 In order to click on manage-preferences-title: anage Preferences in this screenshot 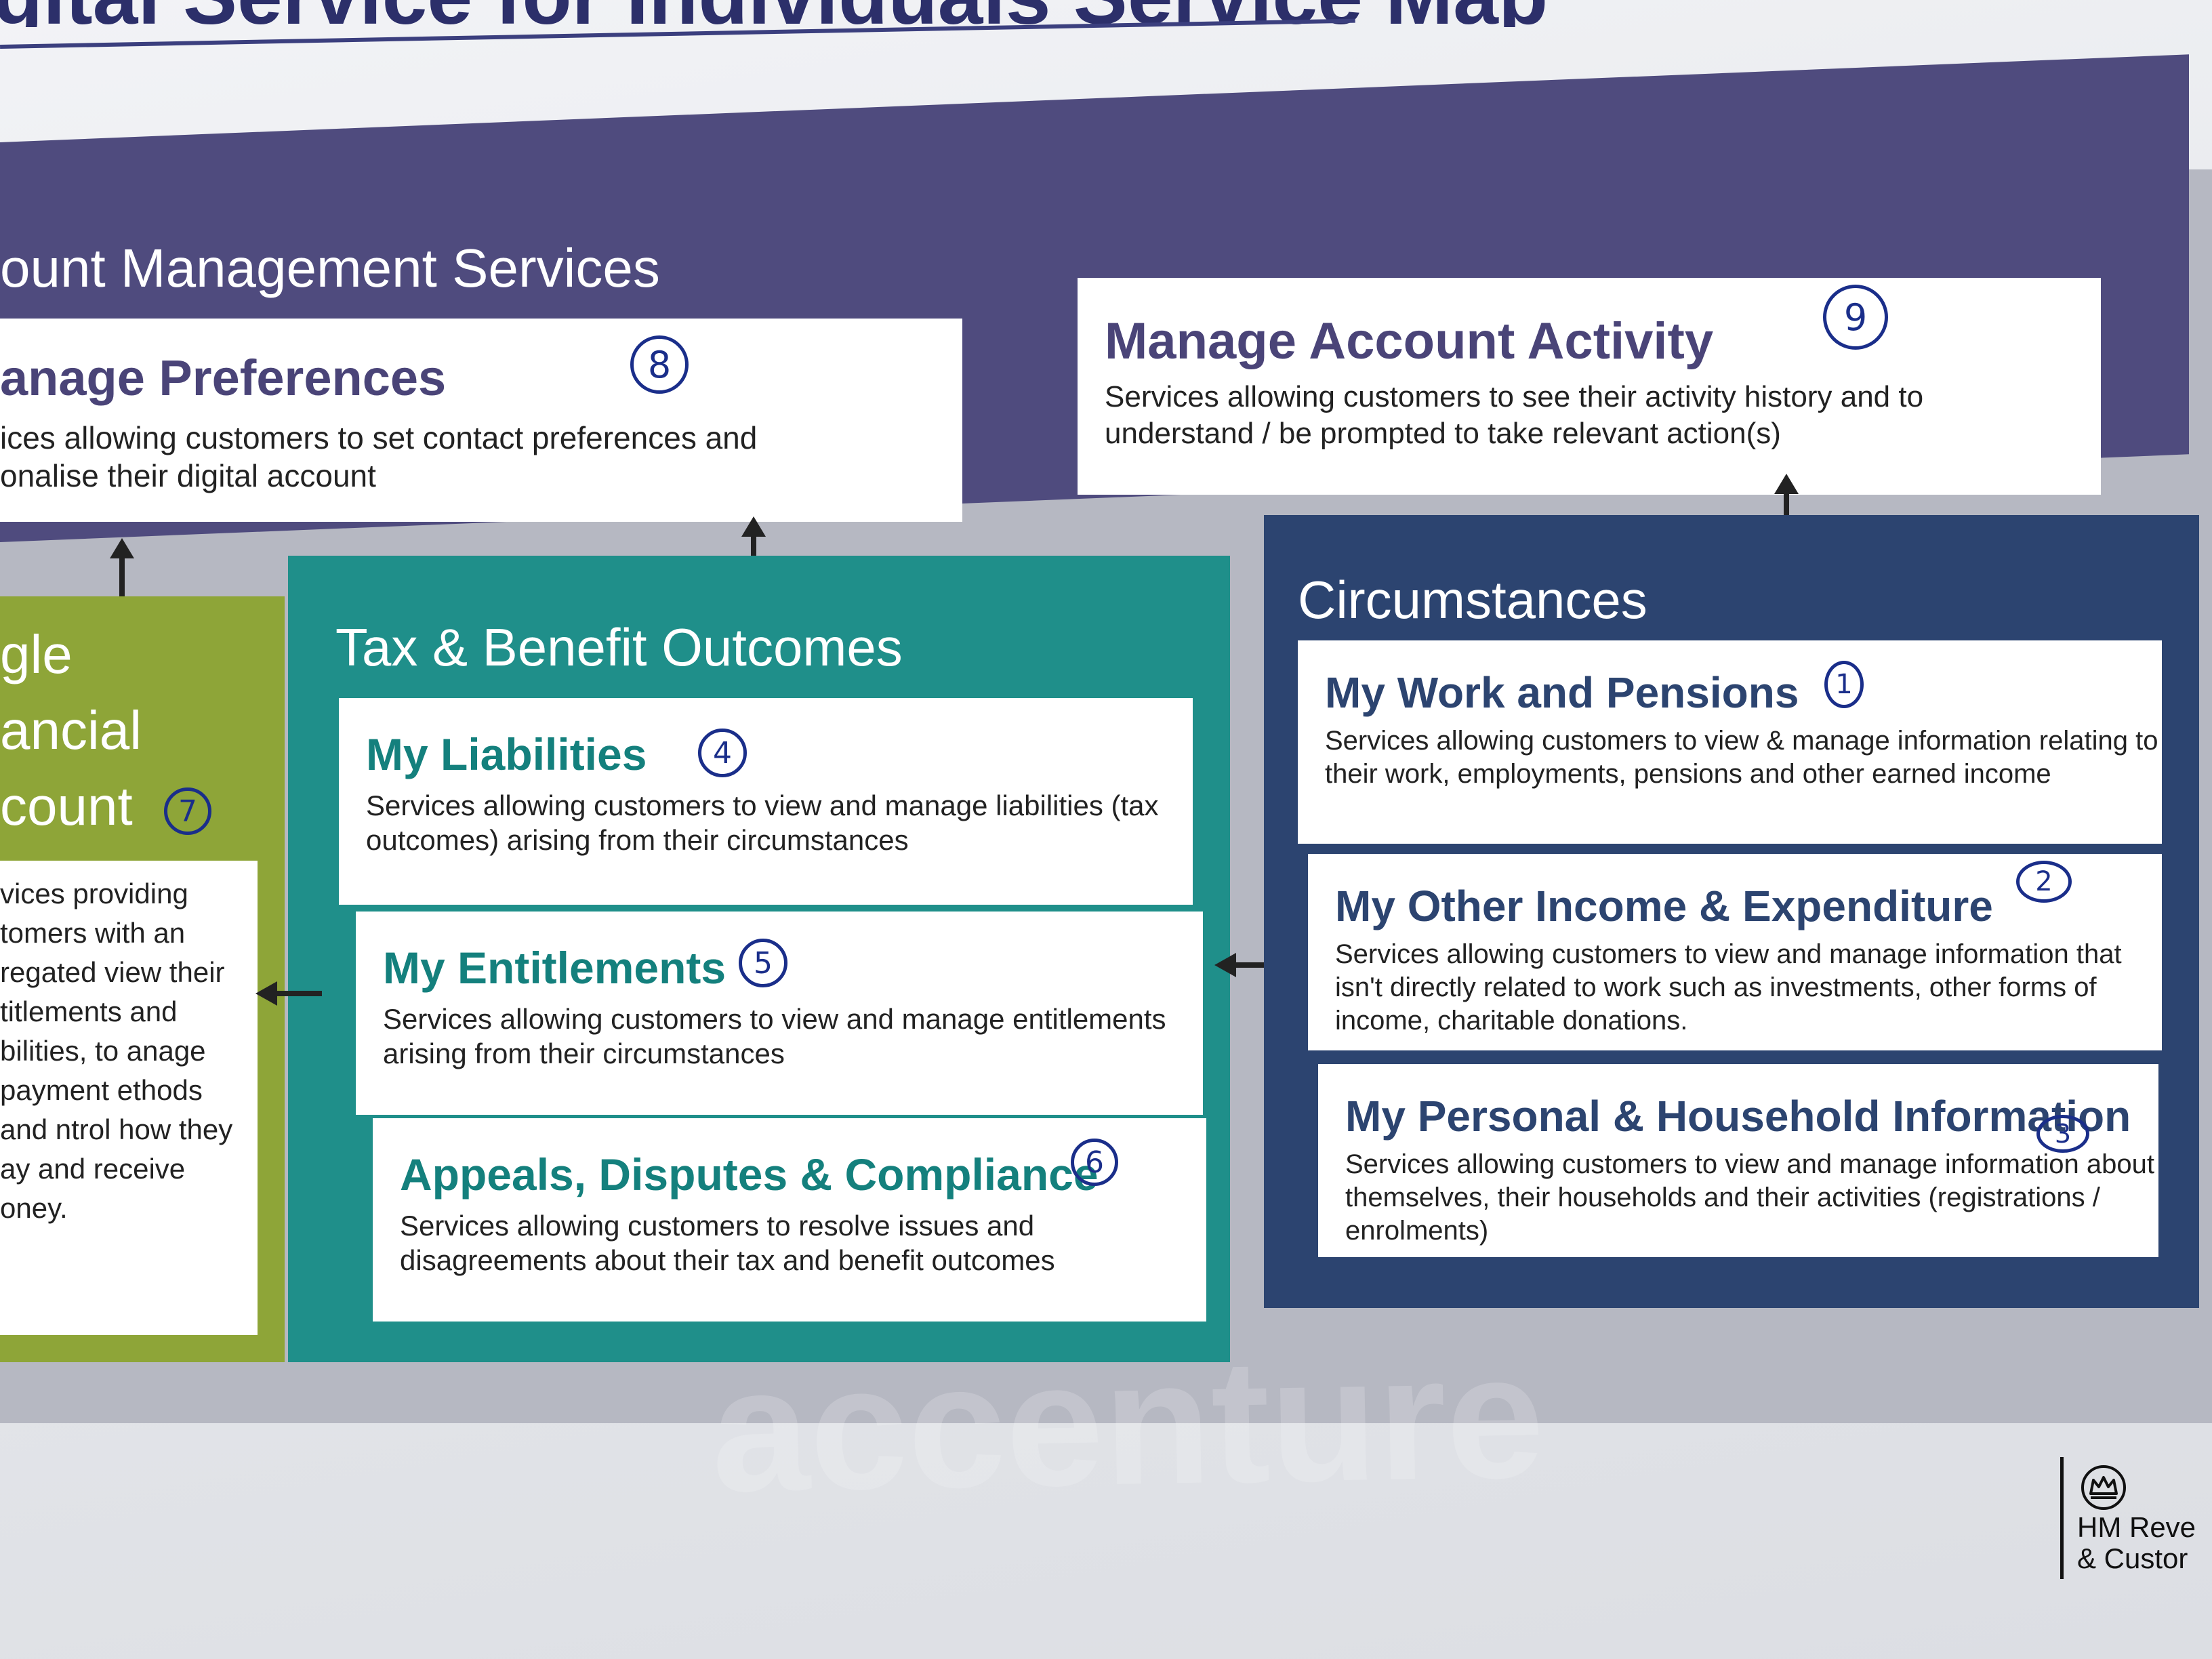, I will do `click(223, 378)`.